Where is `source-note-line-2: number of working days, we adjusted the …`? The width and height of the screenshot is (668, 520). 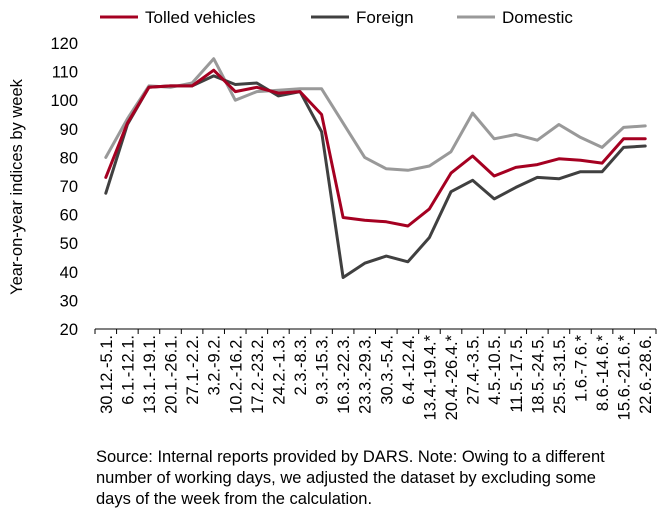
source-note-line-2: number of working days, we adjusted the … is located at coordinates (346, 478).